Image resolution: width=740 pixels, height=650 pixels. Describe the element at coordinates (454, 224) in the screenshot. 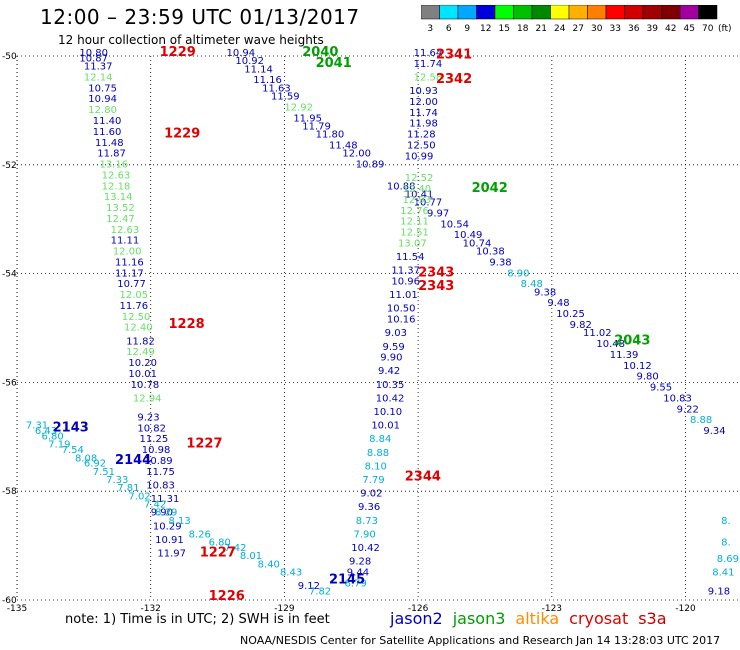

I see `wave-height-value: 10.54` at that location.